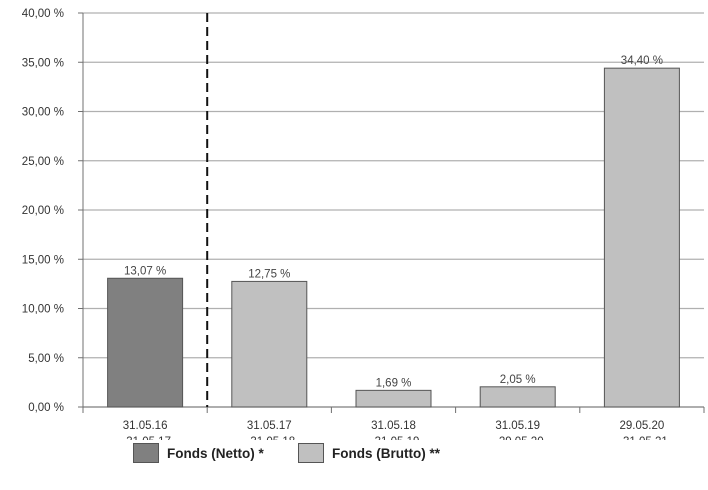  What do you see at coordinates (393, 426) in the screenshot?
I see `x-tick-label: 31.05.18` at bounding box center [393, 426].